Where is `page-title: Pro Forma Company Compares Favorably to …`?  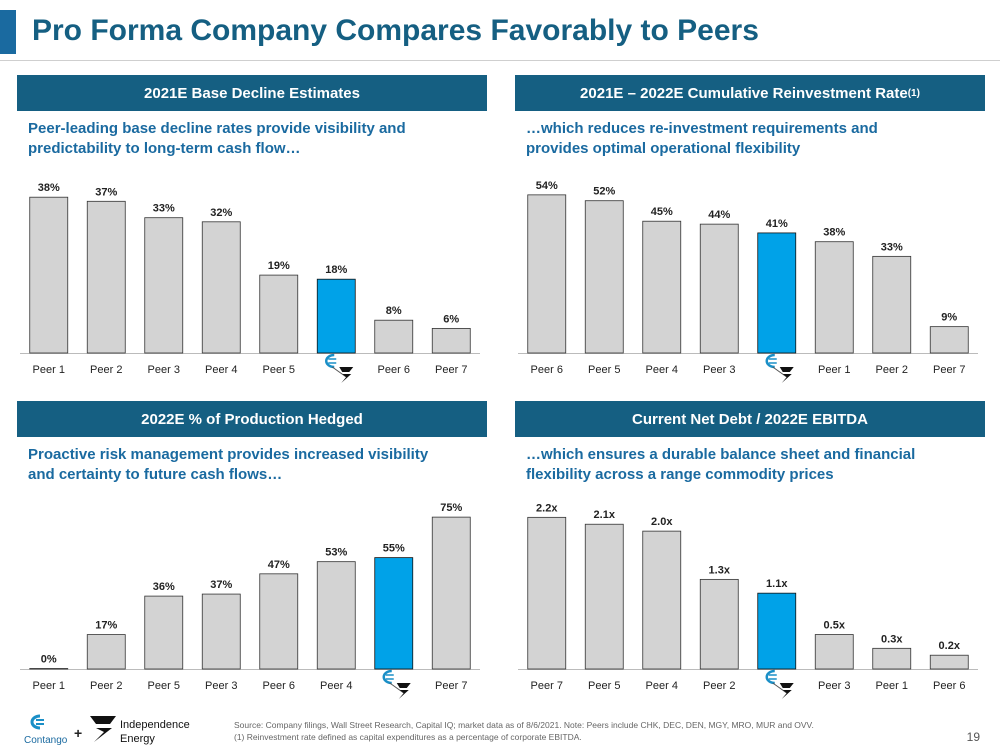
page-title: Pro Forma Company Compares Favorably to … is located at coordinates (395, 30).